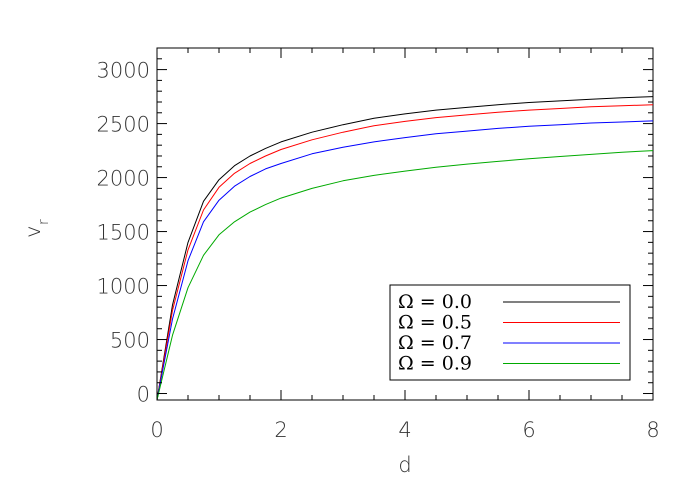 Image resolution: width=700 pixels, height=500 pixels. I want to click on legend-label: Ω = 0.5, so click(435, 323).